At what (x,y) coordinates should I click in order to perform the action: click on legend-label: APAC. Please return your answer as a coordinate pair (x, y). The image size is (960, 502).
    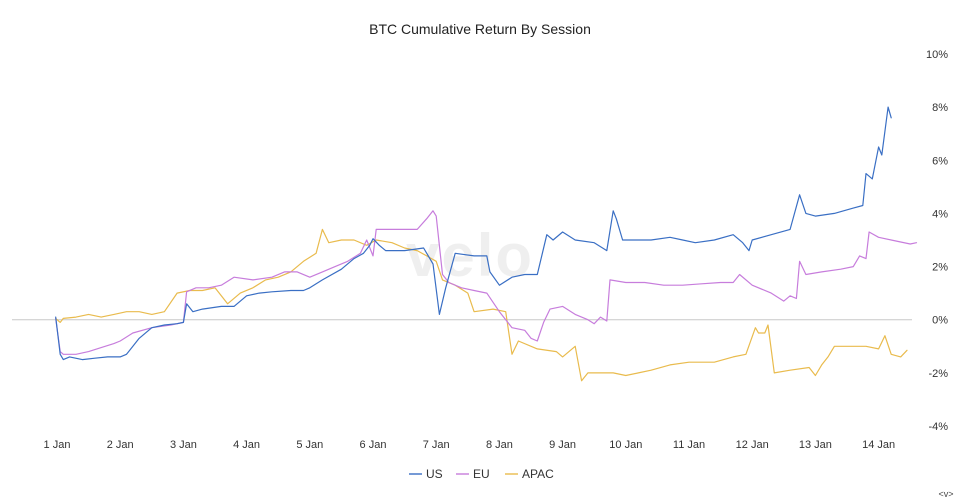
    Looking at the image, I should click on (538, 474).